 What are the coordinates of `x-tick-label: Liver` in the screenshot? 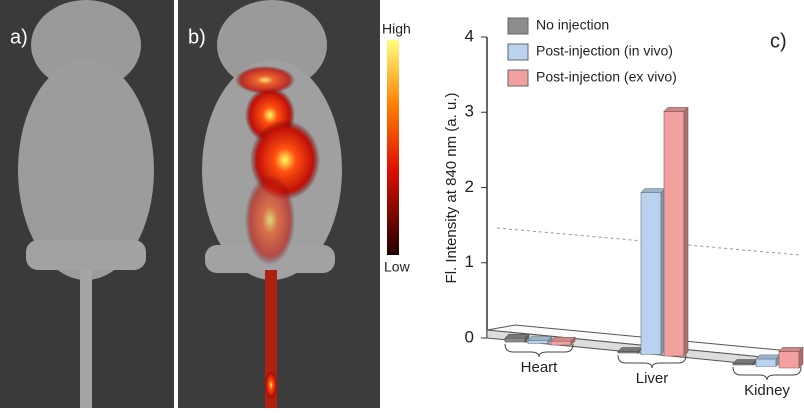 It's located at (652, 378).